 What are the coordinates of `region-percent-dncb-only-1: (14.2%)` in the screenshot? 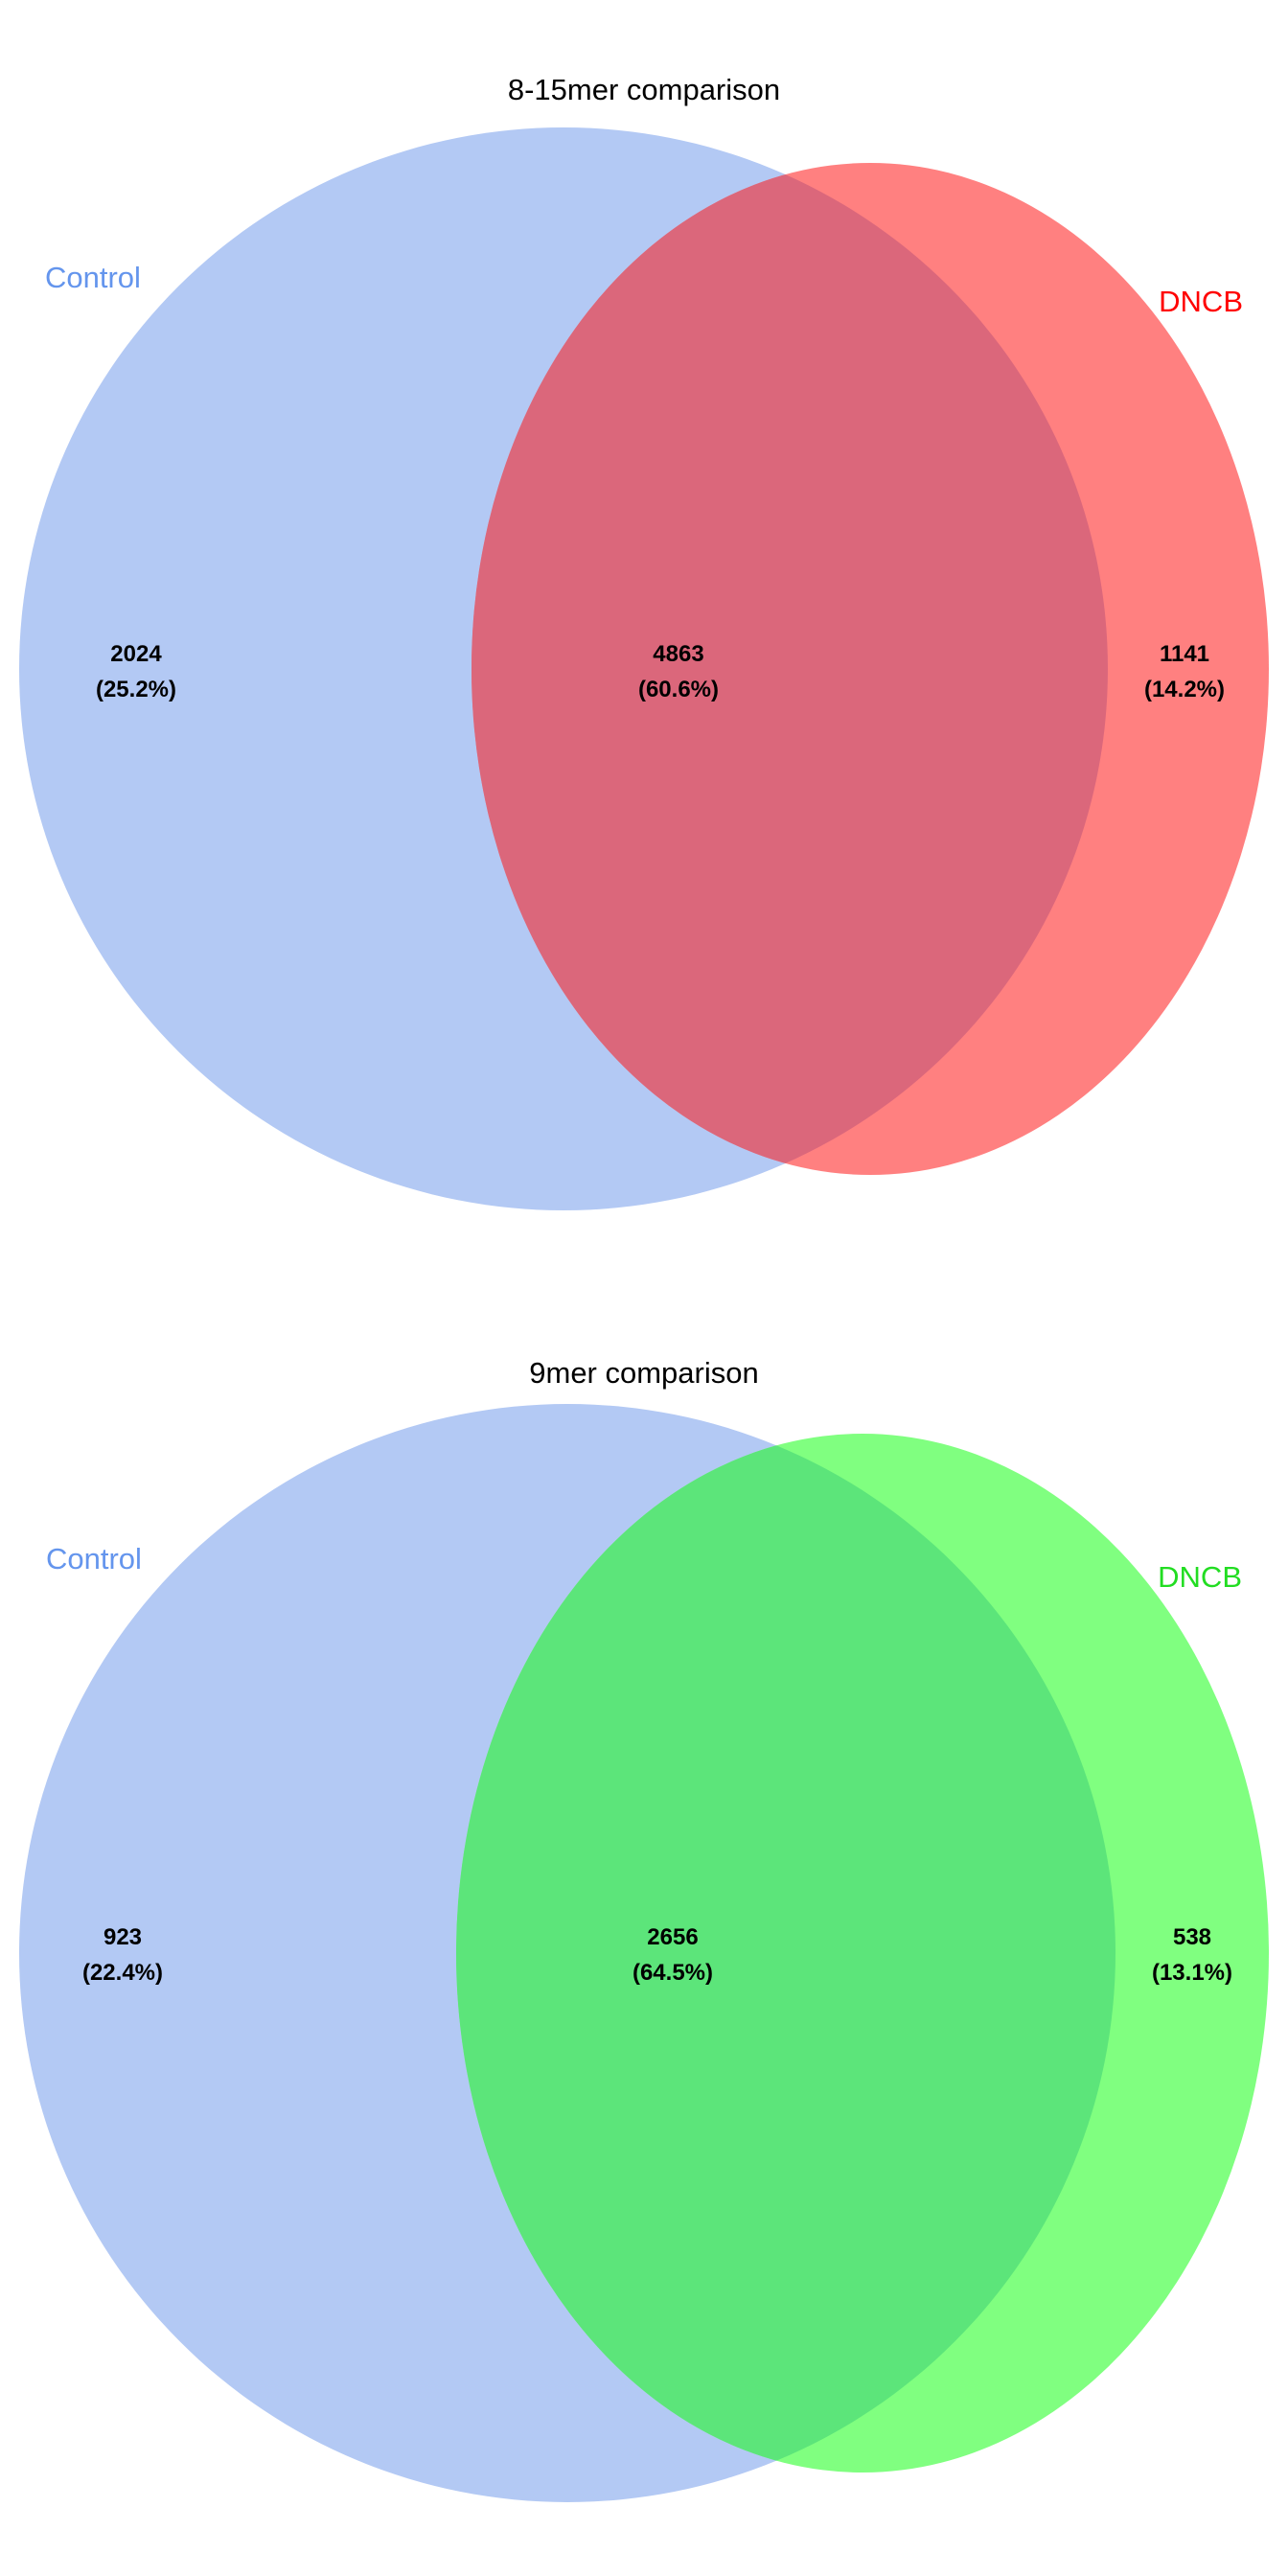 It's located at (1184, 689).